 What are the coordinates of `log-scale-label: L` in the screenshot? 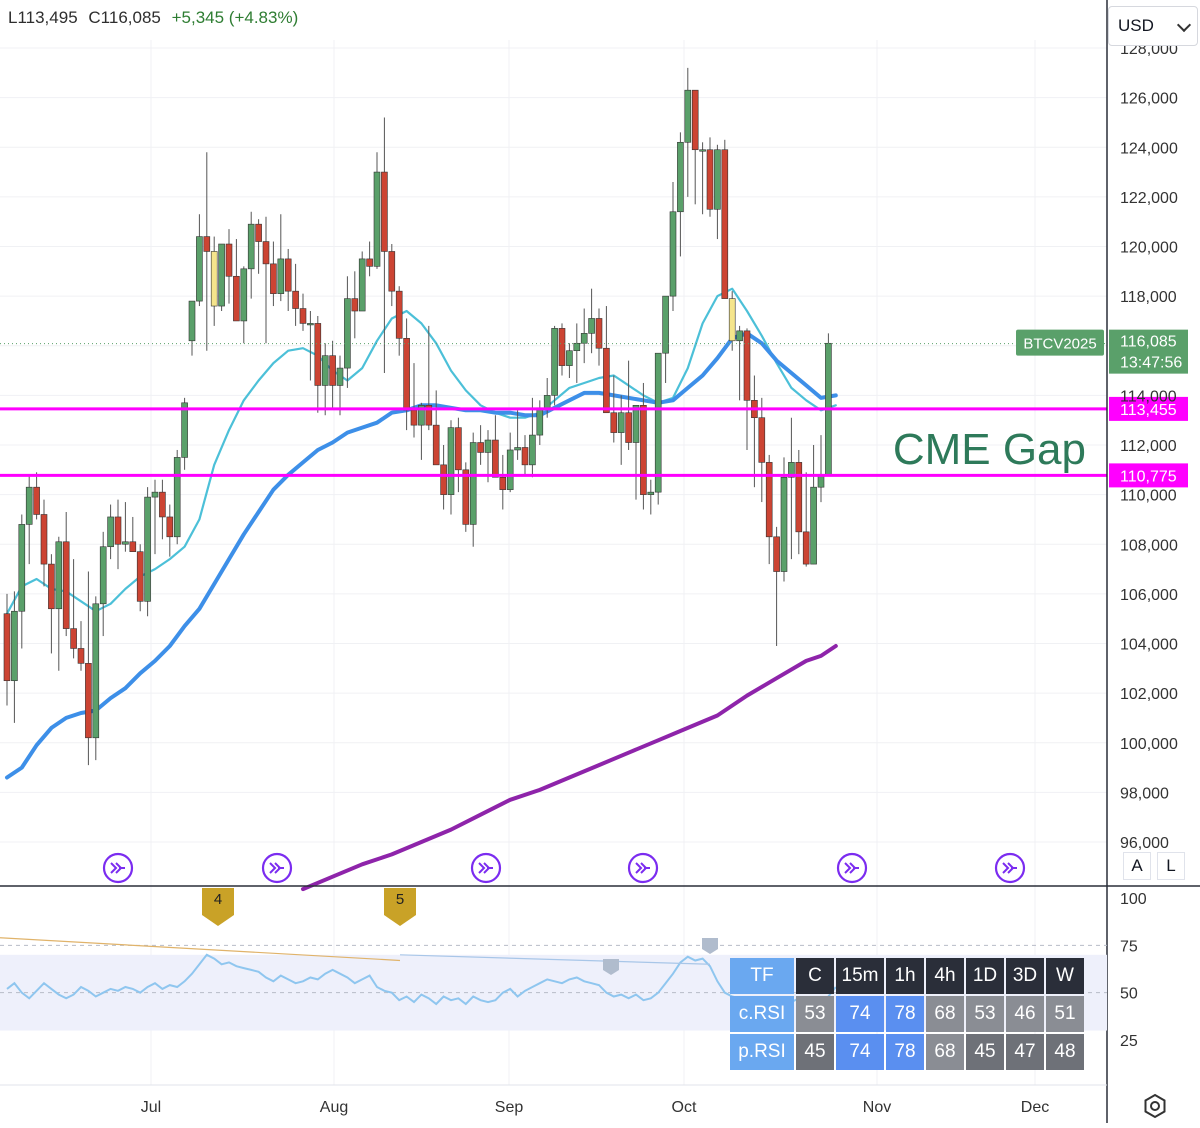 It's located at (1171, 865).